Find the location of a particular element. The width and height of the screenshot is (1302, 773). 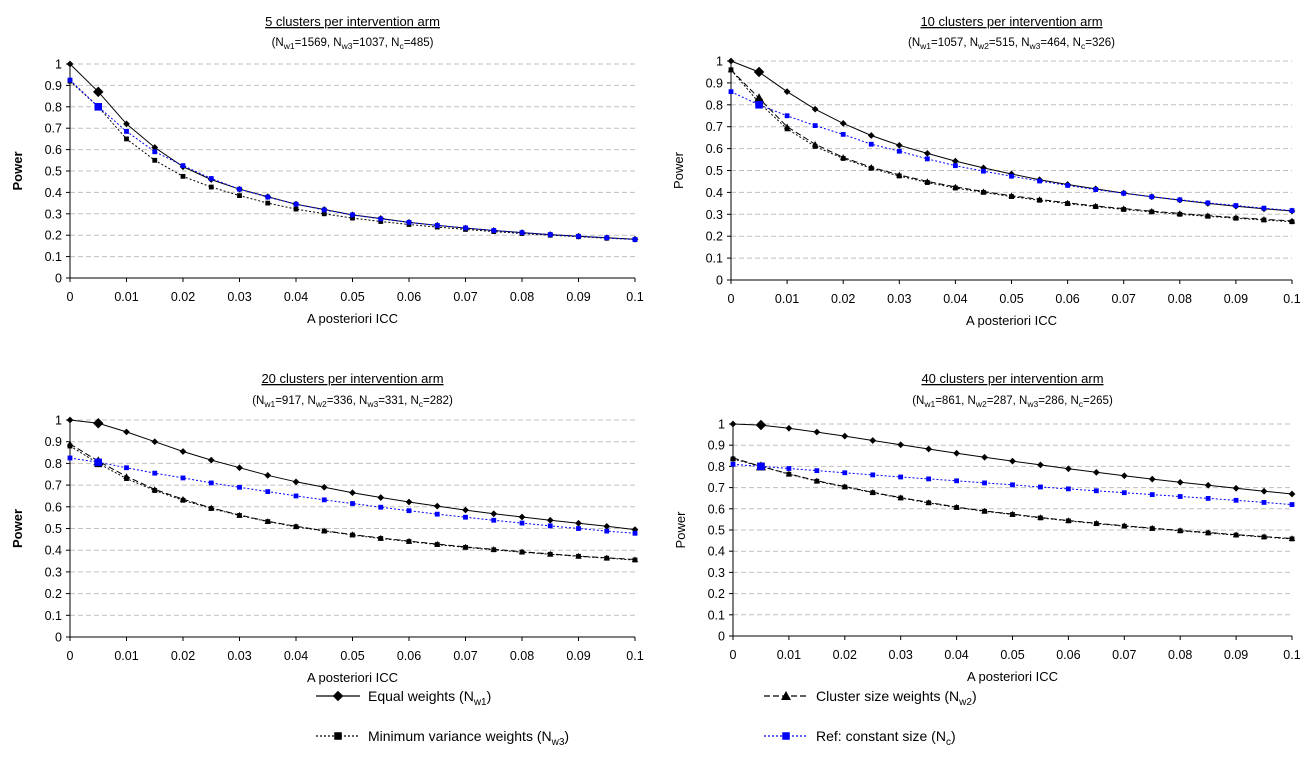

series-ref is located at coordinates (352, 159).